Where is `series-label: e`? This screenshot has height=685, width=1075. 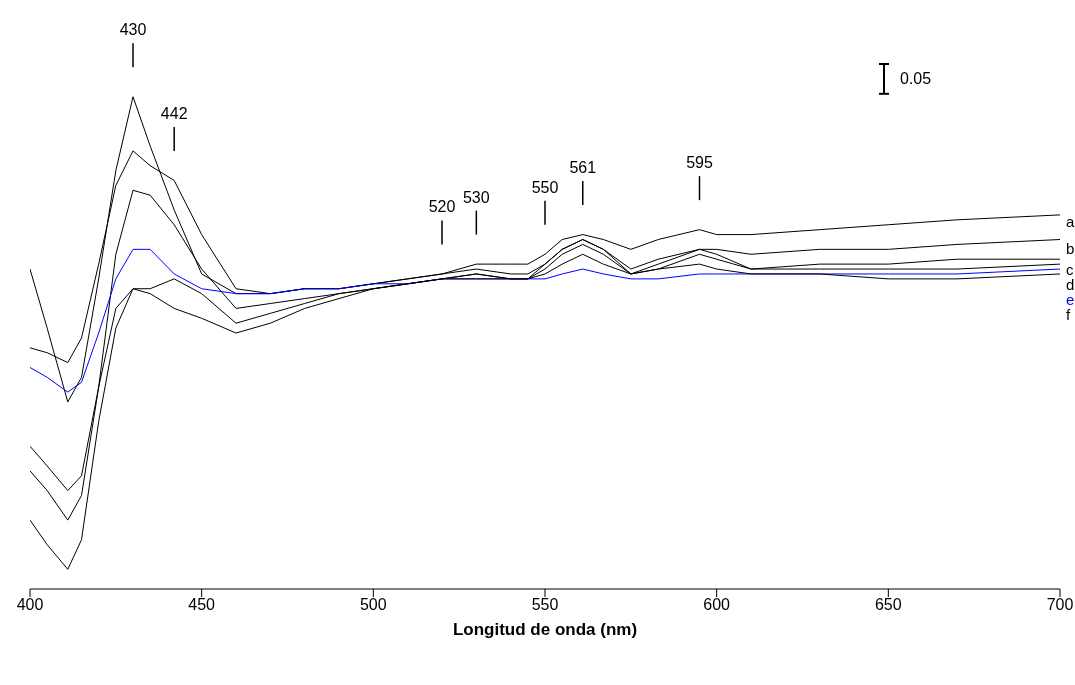 series-label: e is located at coordinates (1070, 299).